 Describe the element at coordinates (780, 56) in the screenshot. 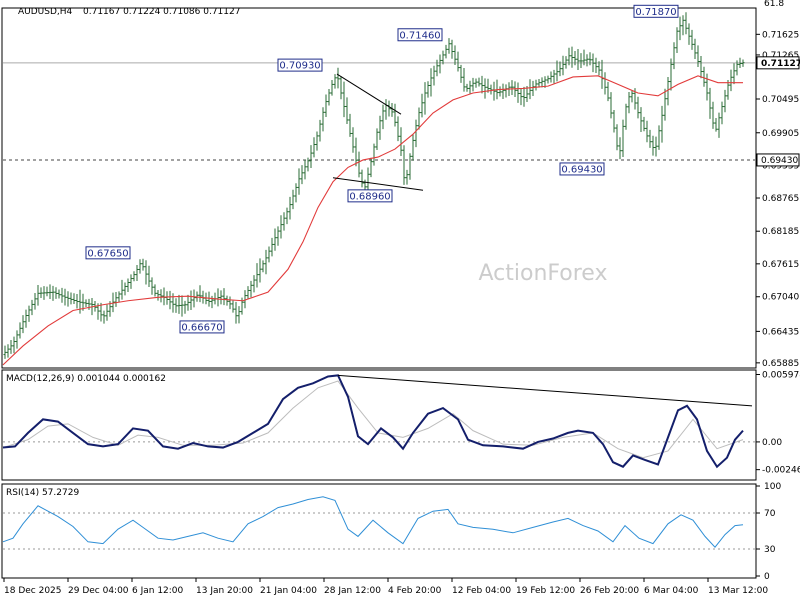

I see `price-tick-label: 0.71265` at that location.